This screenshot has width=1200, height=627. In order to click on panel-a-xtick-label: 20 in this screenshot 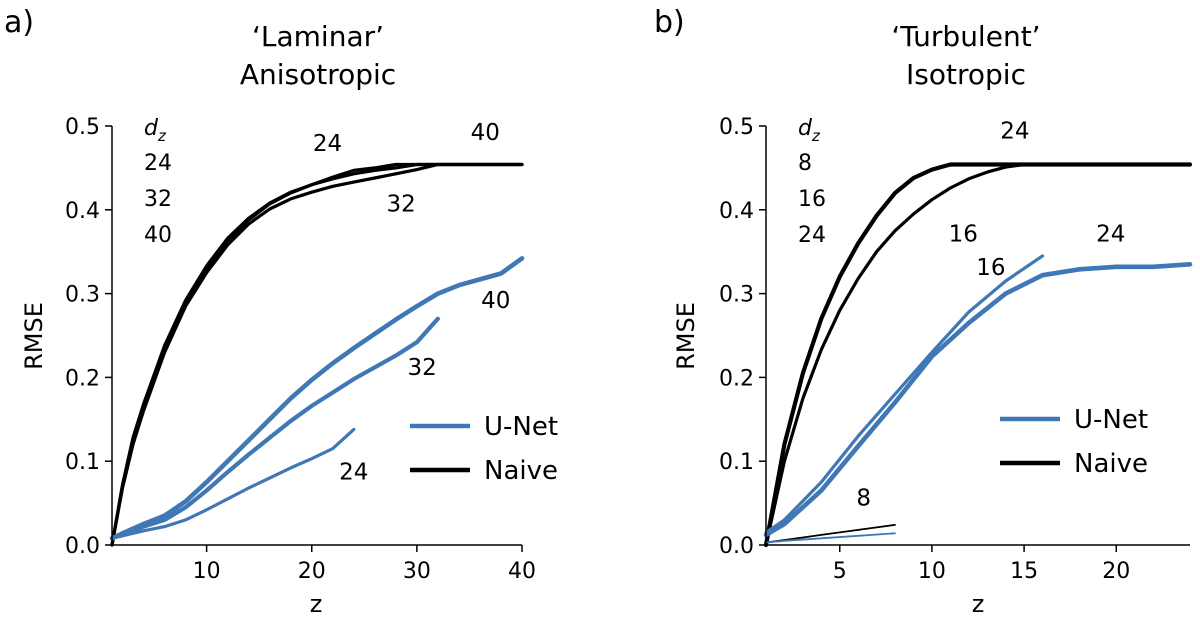, I will do `click(312, 571)`.